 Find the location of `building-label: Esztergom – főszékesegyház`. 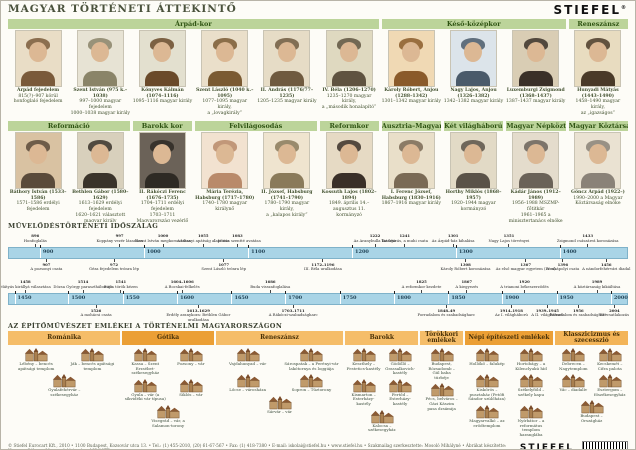

building-label: Esztergom – főszékesegyház is located at coordinates (609, 392).